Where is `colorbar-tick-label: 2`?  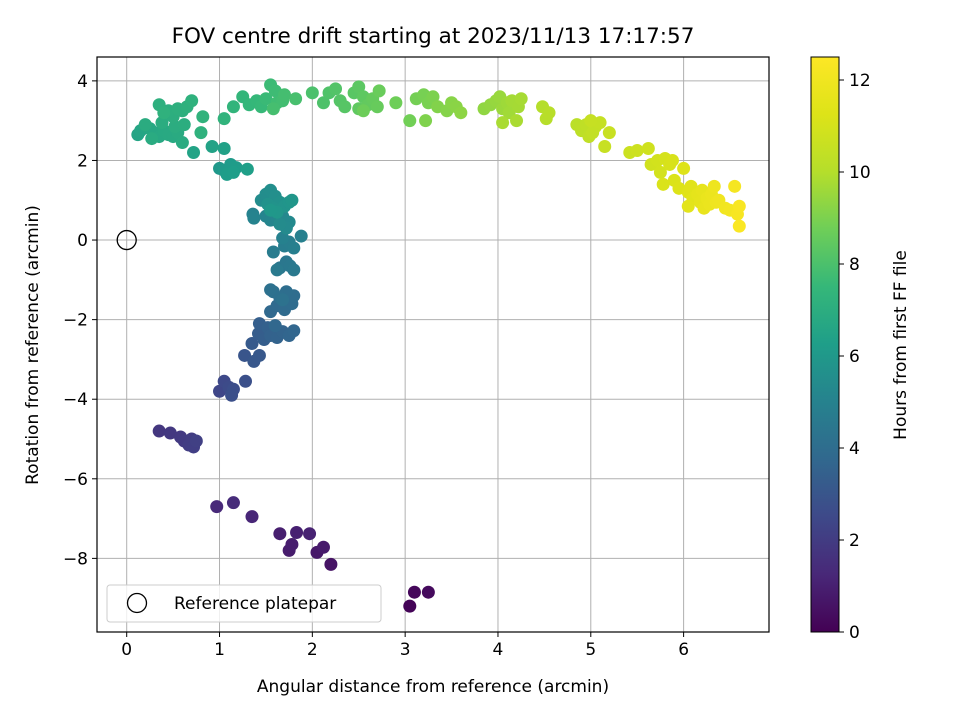
colorbar-tick-label: 2 is located at coordinates (854, 541).